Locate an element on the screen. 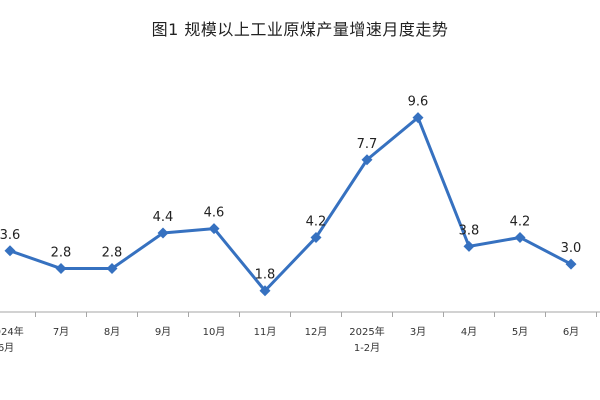  x-tick-label: 5月 is located at coordinates (520, 332).